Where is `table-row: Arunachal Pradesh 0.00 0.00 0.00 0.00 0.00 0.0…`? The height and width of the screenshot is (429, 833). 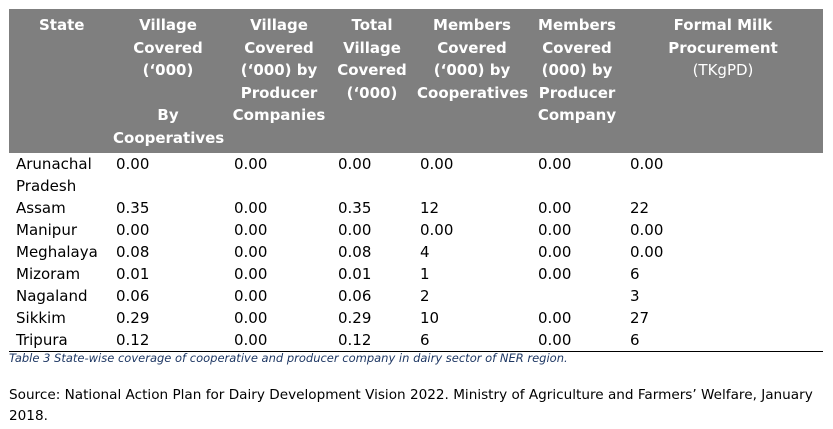
table-row: Arunachal Pradesh 0.00 0.00 0.00 0.00 0.00 0.0… is located at coordinates (416, 175).